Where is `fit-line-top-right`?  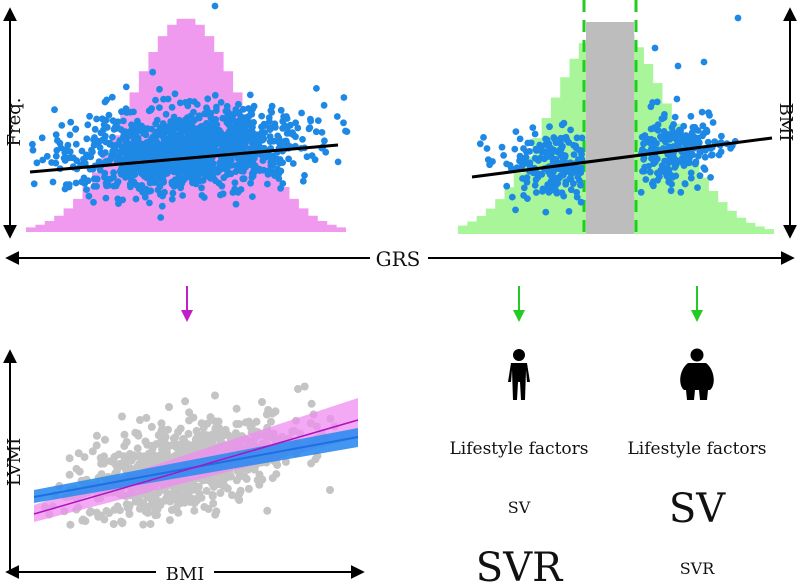 fit-line-top-right is located at coordinates (622, 157).